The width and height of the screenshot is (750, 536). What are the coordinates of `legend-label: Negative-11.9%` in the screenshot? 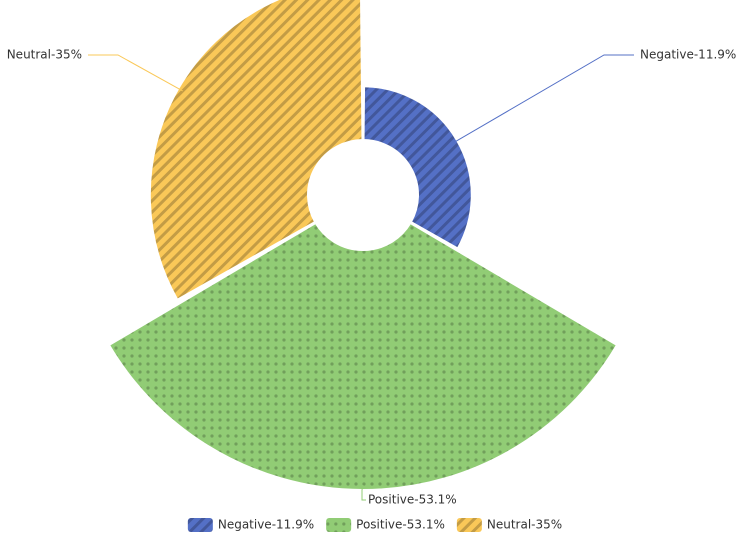 It's located at (266, 525).